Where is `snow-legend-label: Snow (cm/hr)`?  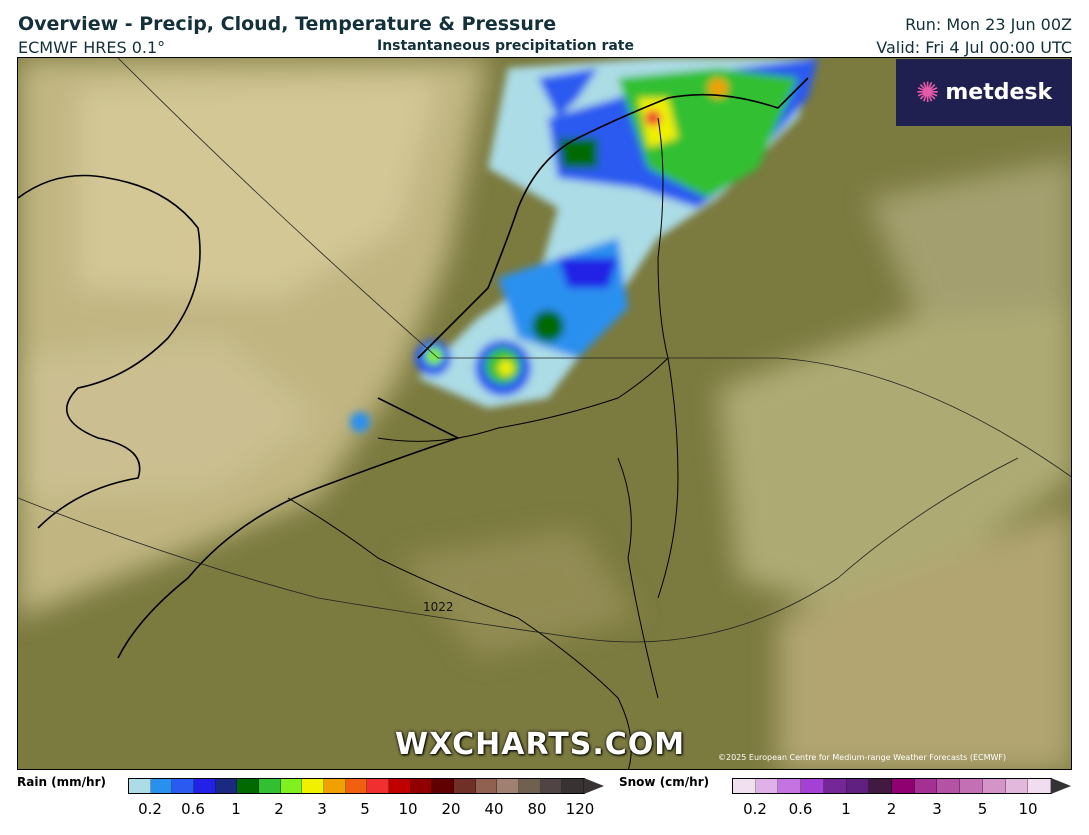
snow-legend-label: Snow (cm/hr) is located at coordinates (664, 782).